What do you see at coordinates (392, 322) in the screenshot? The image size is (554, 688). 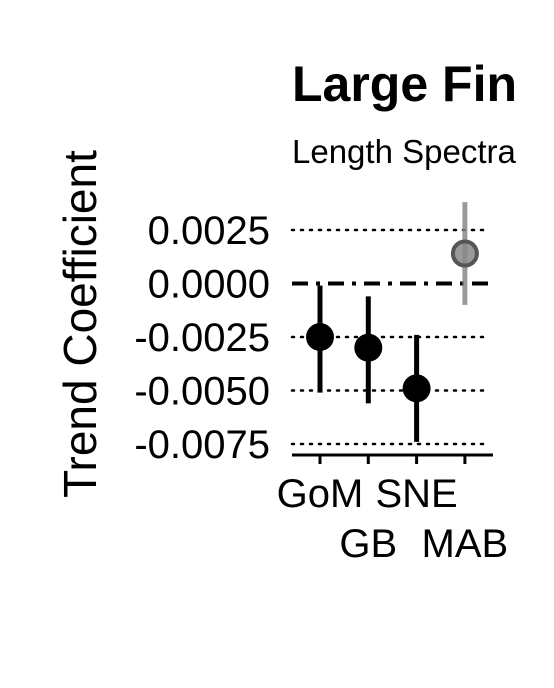 I see `data-points` at bounding box center [392, 322].